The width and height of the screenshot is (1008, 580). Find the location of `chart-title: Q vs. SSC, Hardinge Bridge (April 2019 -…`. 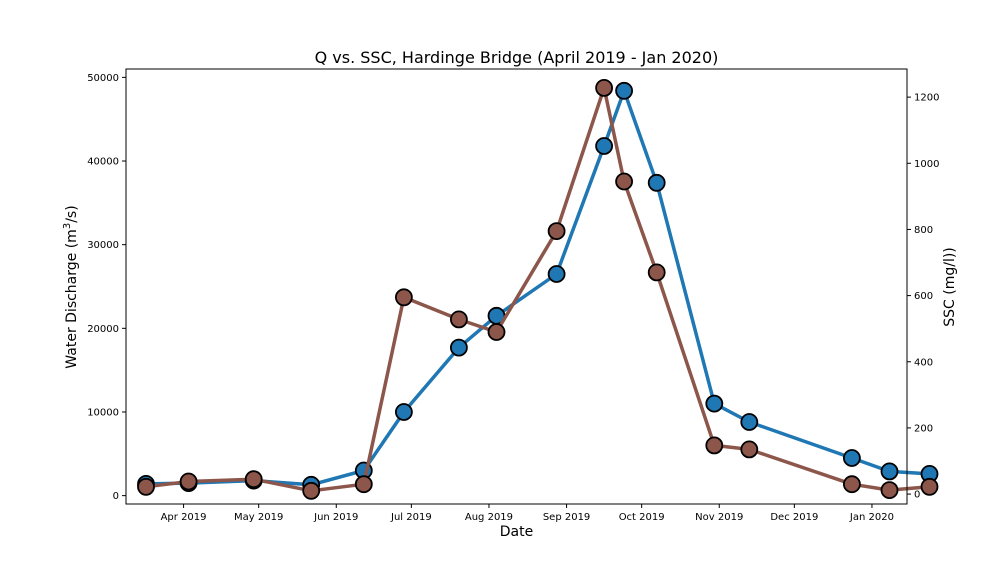

chart-title: Q vs. SSC, Hardinge Bridge (April 2019 -… is located at coordinates (517, 57).